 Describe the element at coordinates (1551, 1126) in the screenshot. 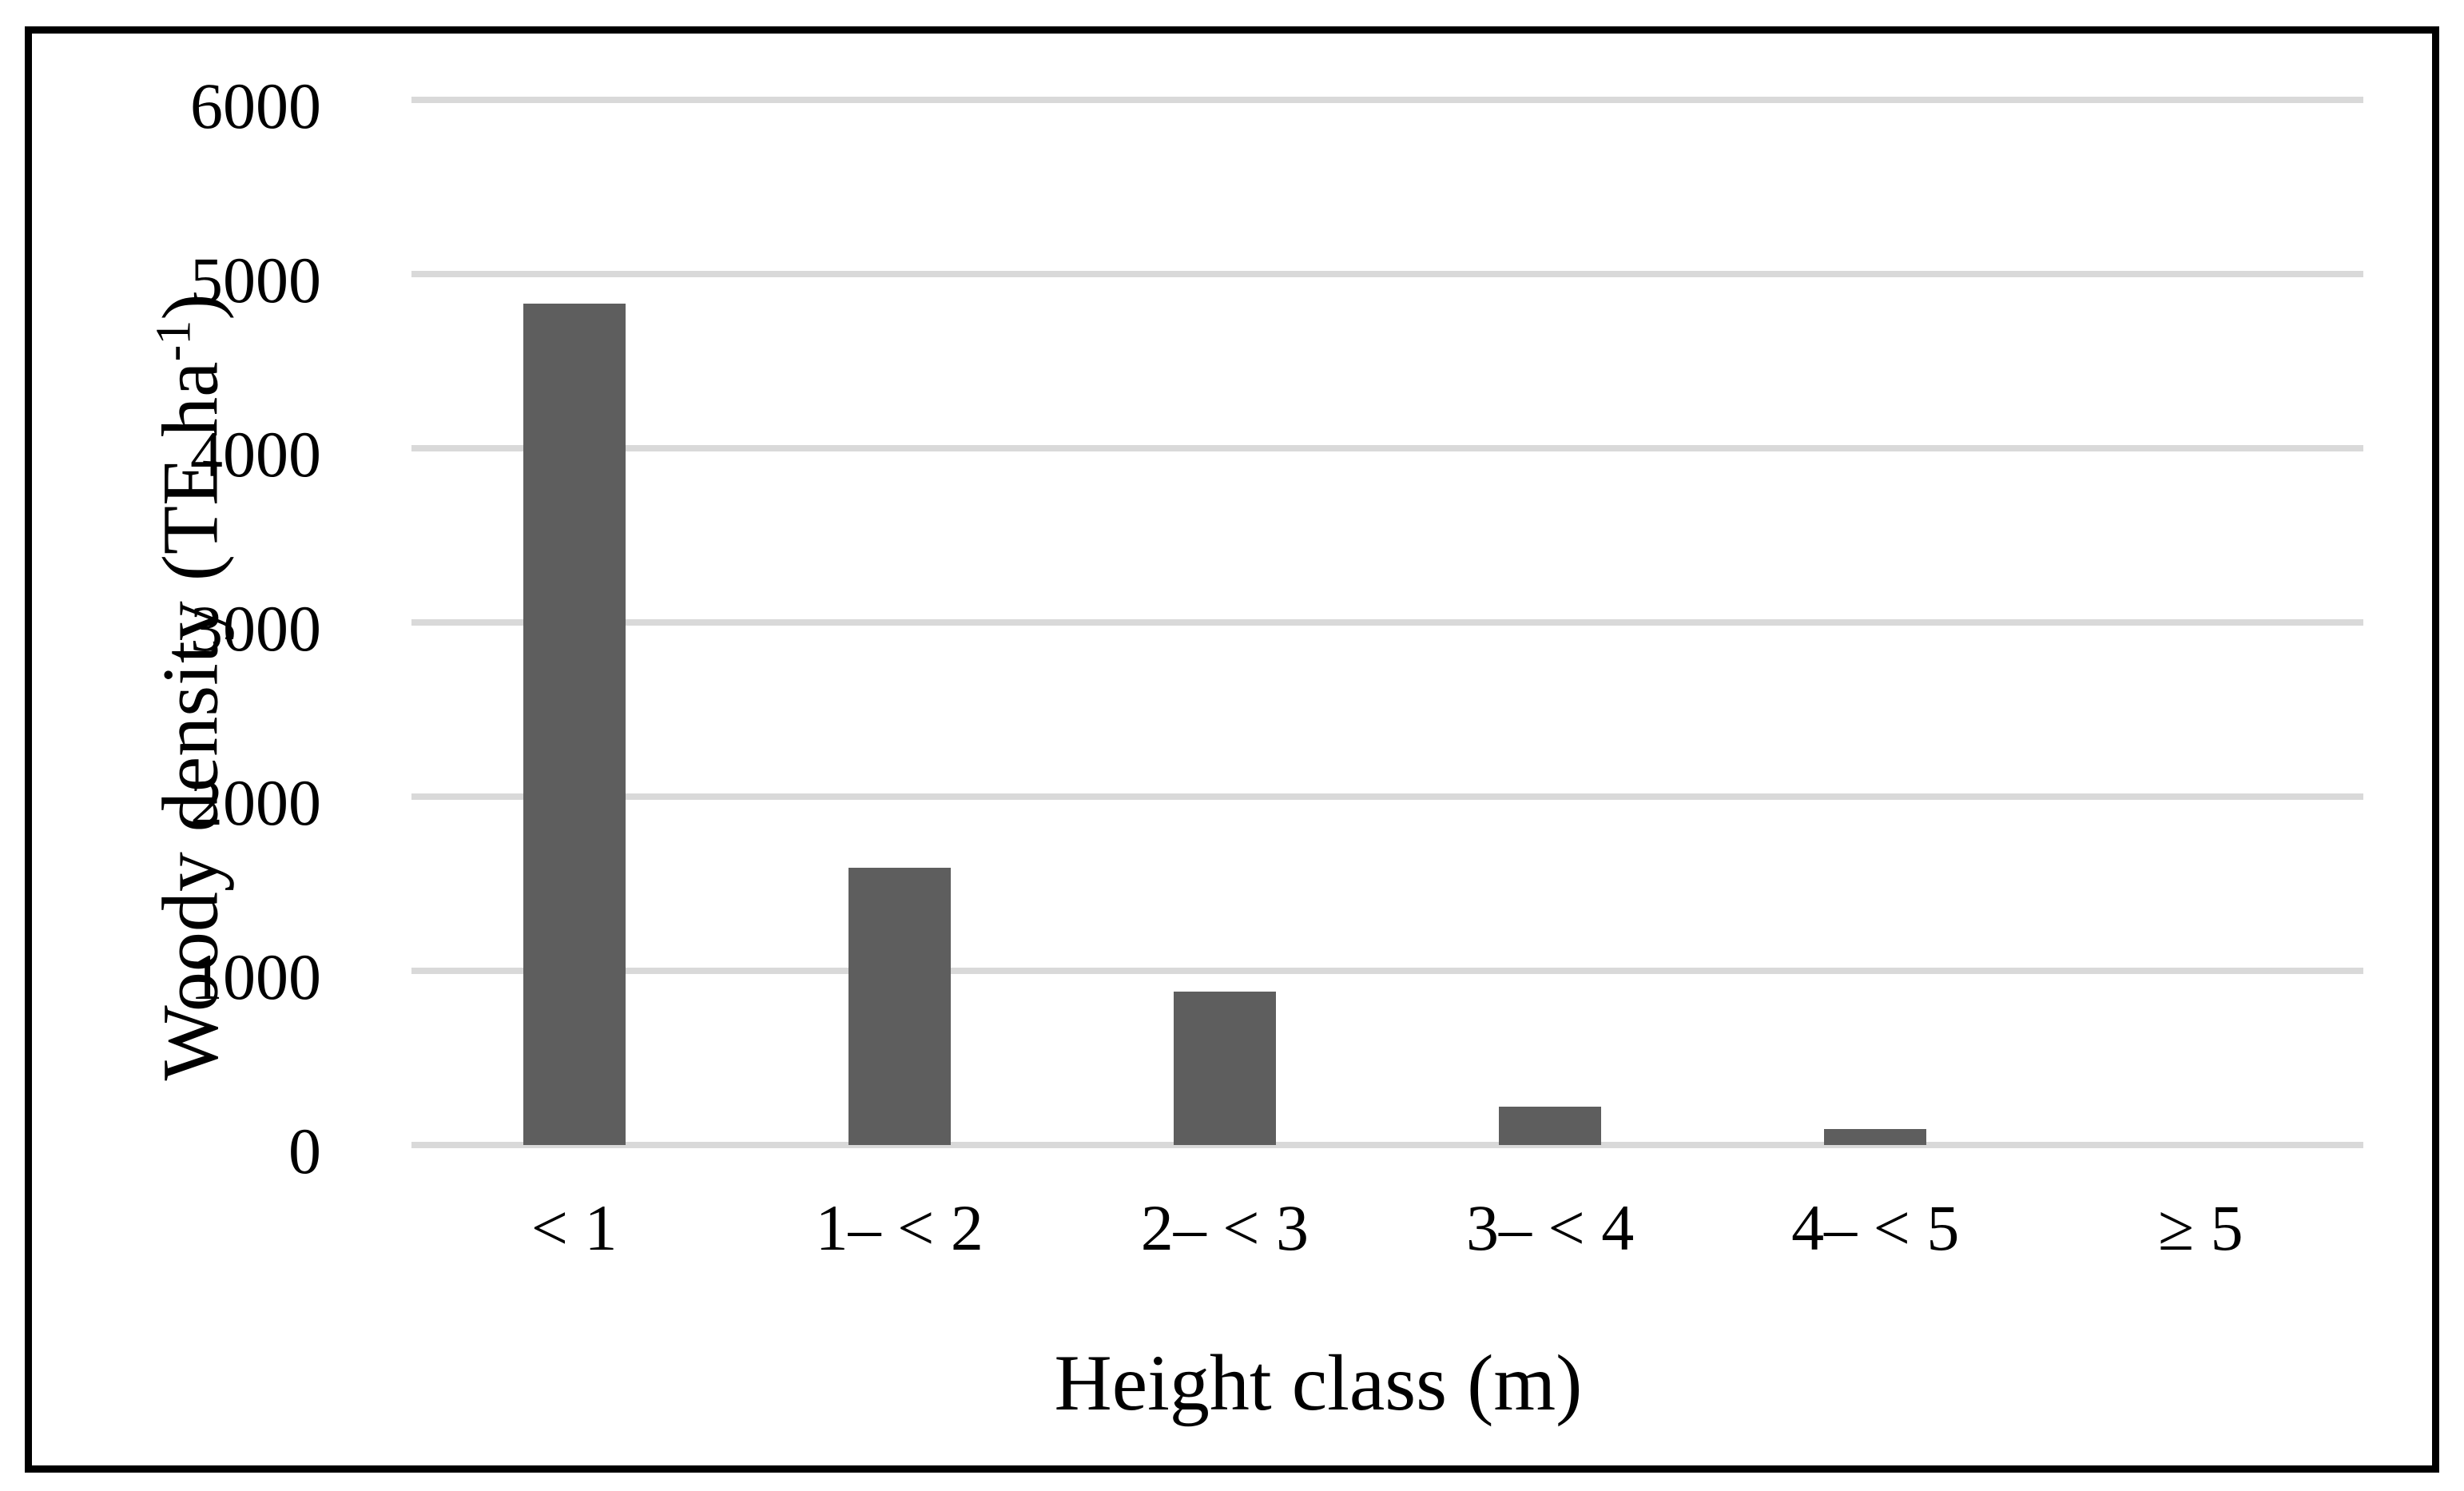

I see `bar-3– < 4` at that location.